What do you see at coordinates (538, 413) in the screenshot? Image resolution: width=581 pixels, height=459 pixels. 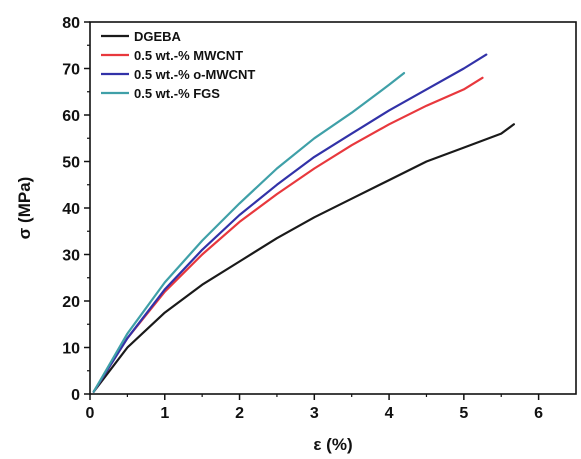 I see `x-tick-label: 6` at bounding box center [538, 413].